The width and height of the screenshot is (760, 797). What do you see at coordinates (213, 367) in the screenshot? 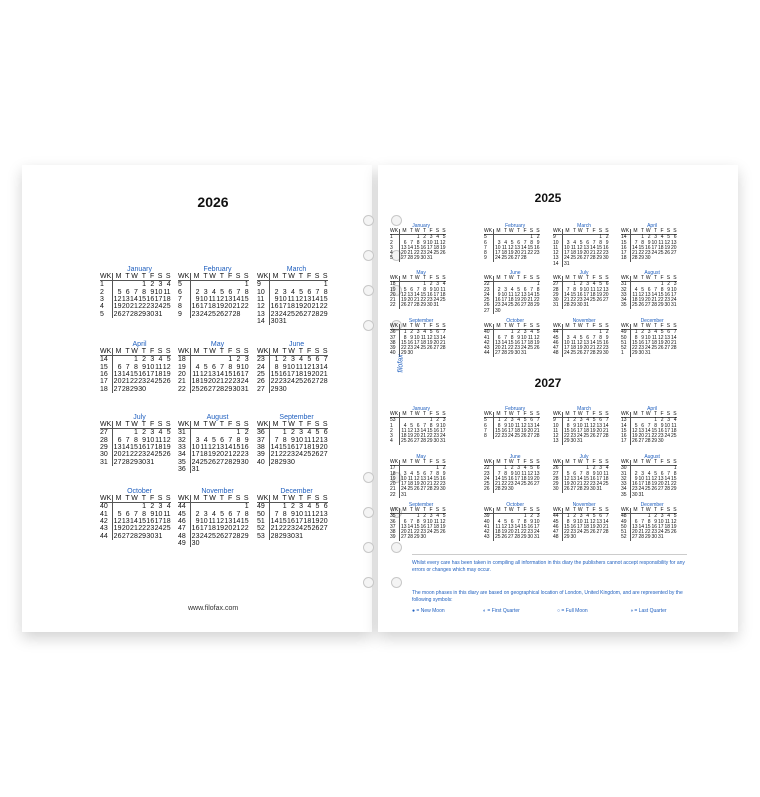
I see `week-row: 19 4 5 6 7 8 9 10` at bounding box center [213, 367].